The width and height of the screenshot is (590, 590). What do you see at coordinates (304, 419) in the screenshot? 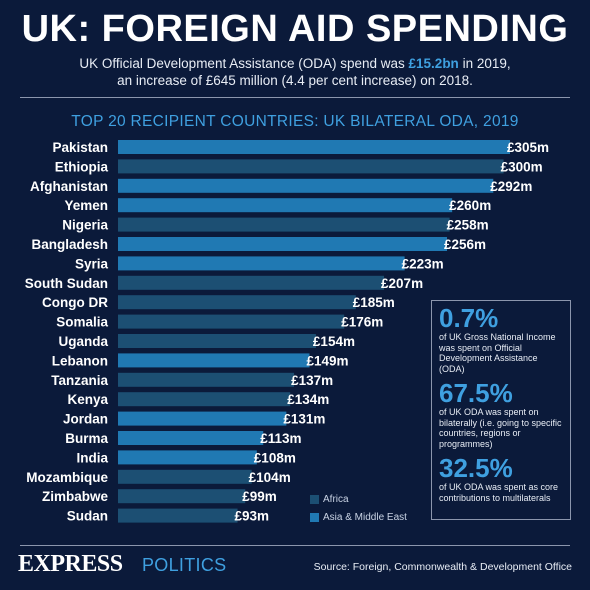
I see `value-label-jordan: £131m` at bounding box center [304, 419].